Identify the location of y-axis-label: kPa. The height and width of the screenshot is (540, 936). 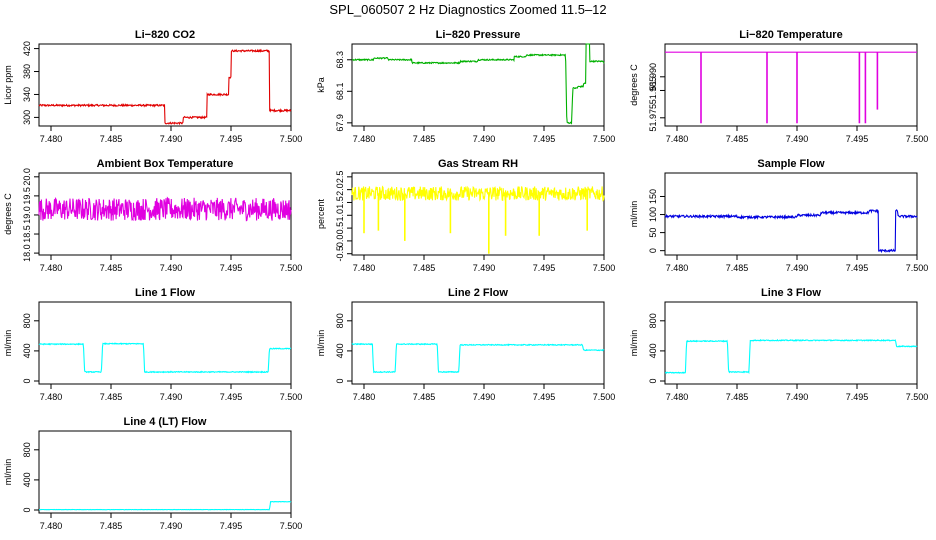
(321, 85).